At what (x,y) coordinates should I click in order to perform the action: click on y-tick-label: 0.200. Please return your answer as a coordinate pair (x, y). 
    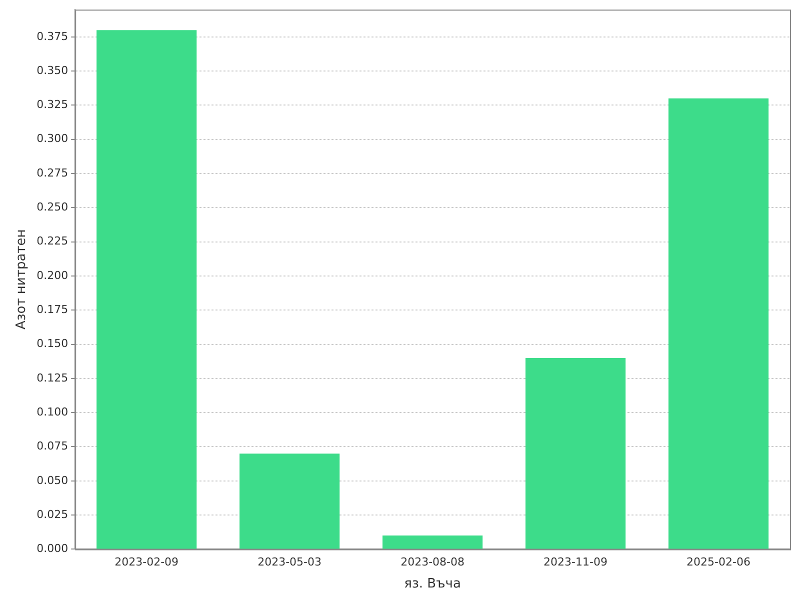
    Looking at the image, I should click on (52, 275).